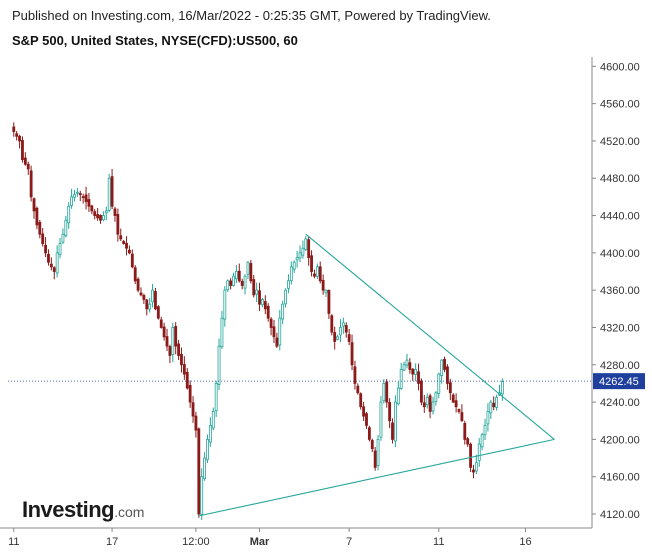  What do you see at coordinates (525, 542) in the screenshot?
I see `x-tick-label: 16` at bounding box center [525, 542].